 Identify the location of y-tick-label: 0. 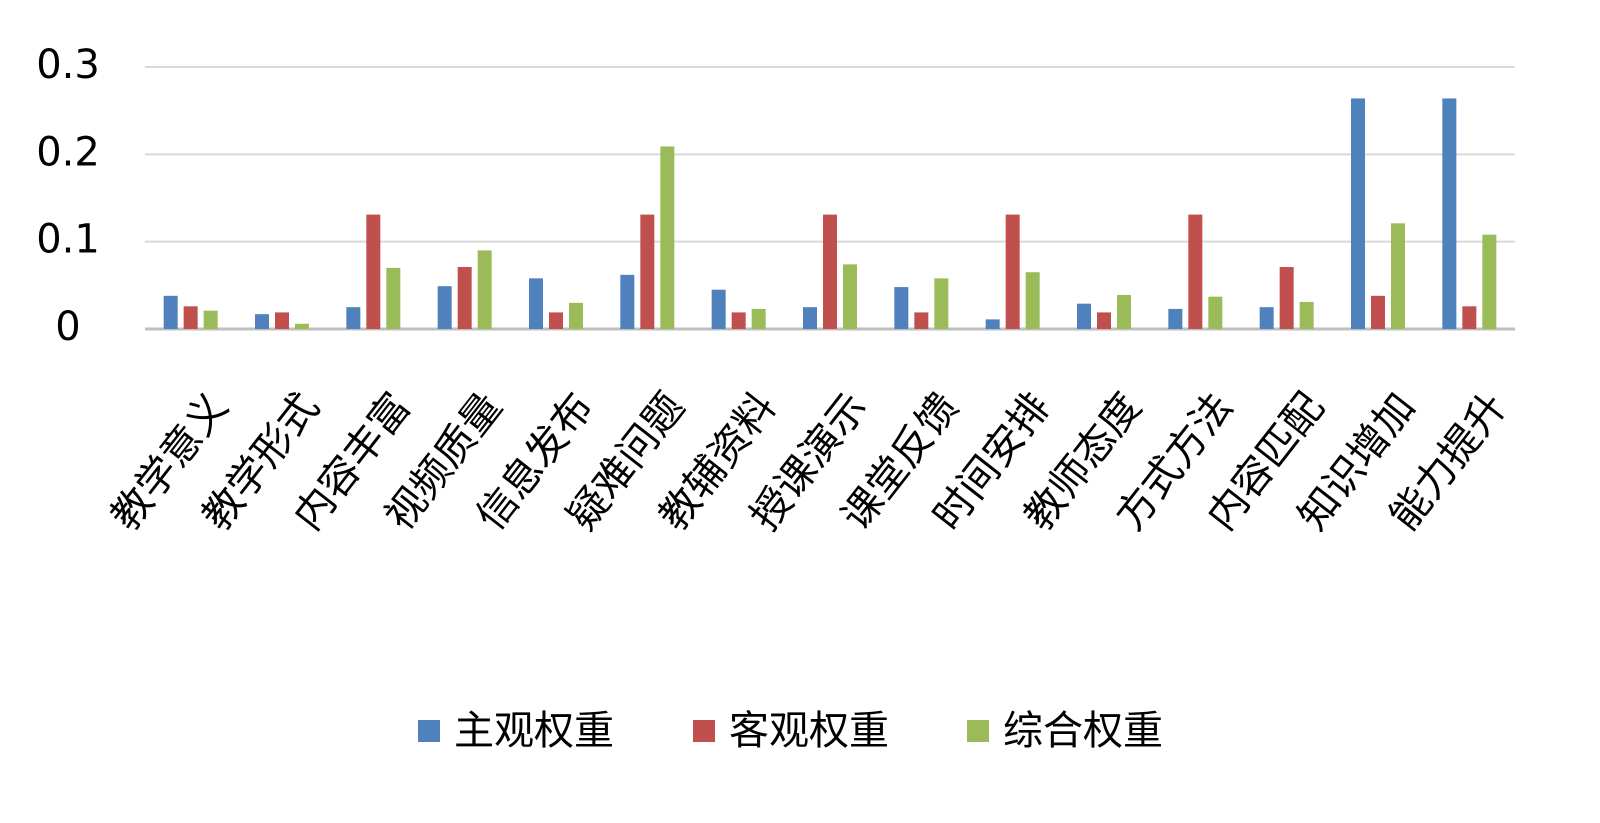
(67, 327).